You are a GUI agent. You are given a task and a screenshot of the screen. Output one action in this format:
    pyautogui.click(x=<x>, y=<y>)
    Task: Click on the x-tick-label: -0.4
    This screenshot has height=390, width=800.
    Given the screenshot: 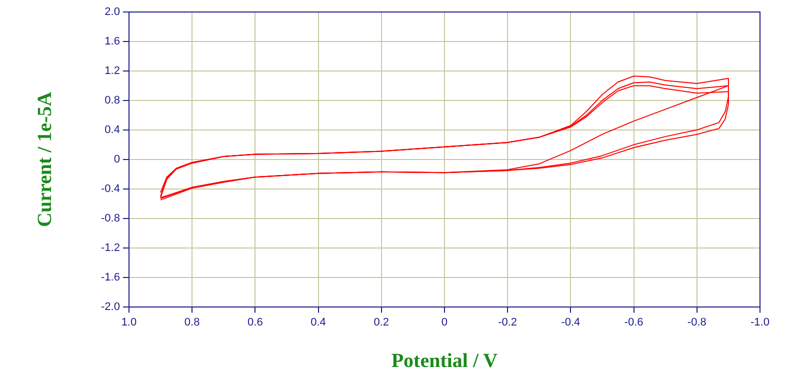 What is the action you would take?
    pyautogui.click(x=570, y=322)
    